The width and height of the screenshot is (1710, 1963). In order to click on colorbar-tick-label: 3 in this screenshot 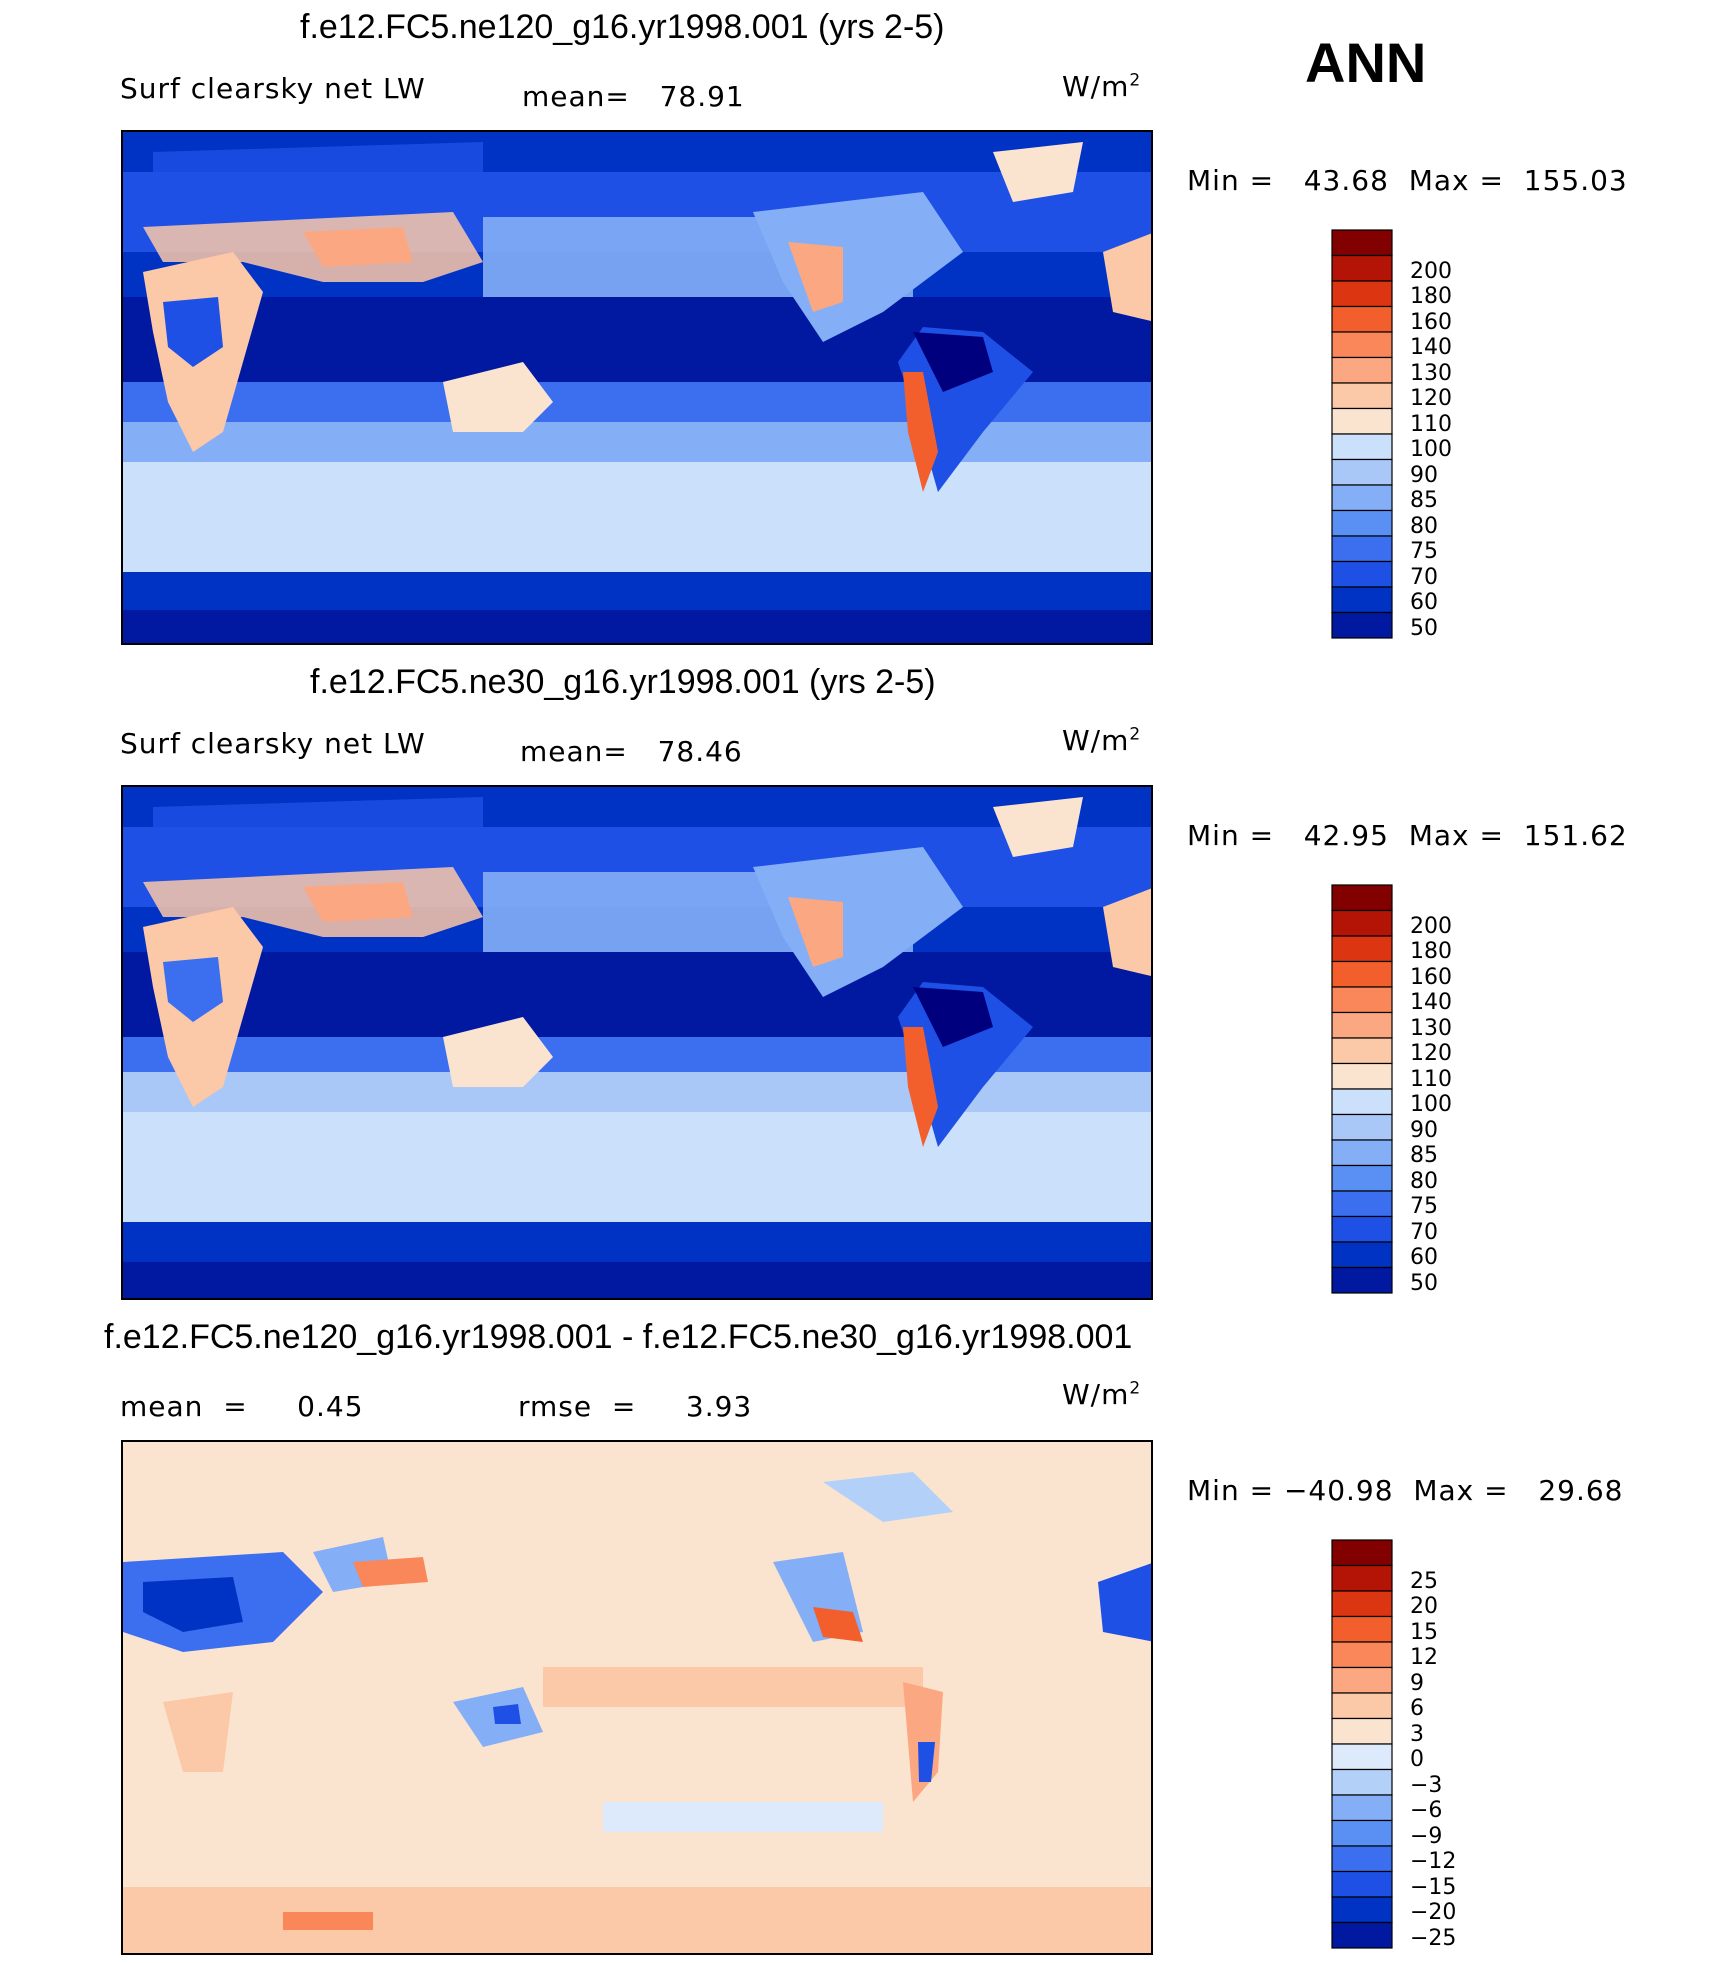, I will do `click(1417, 1734)`.